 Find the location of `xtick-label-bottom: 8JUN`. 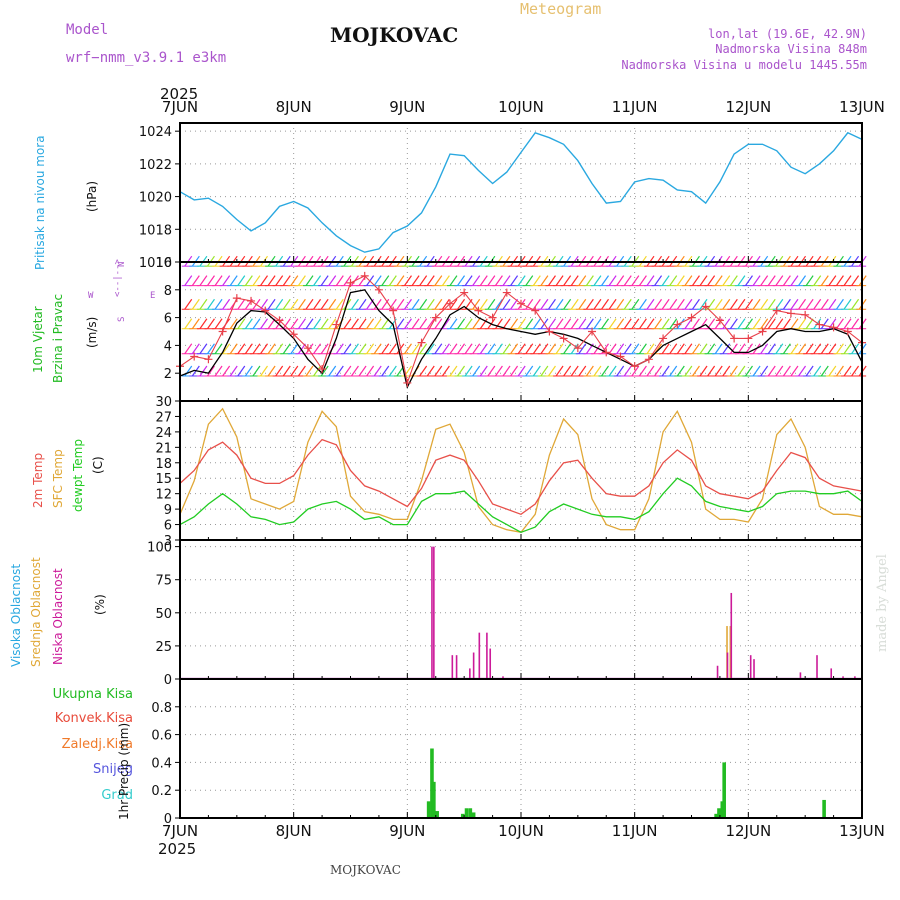

xtick-label-bottom: 8JUN is located at coordinates (294, 831).